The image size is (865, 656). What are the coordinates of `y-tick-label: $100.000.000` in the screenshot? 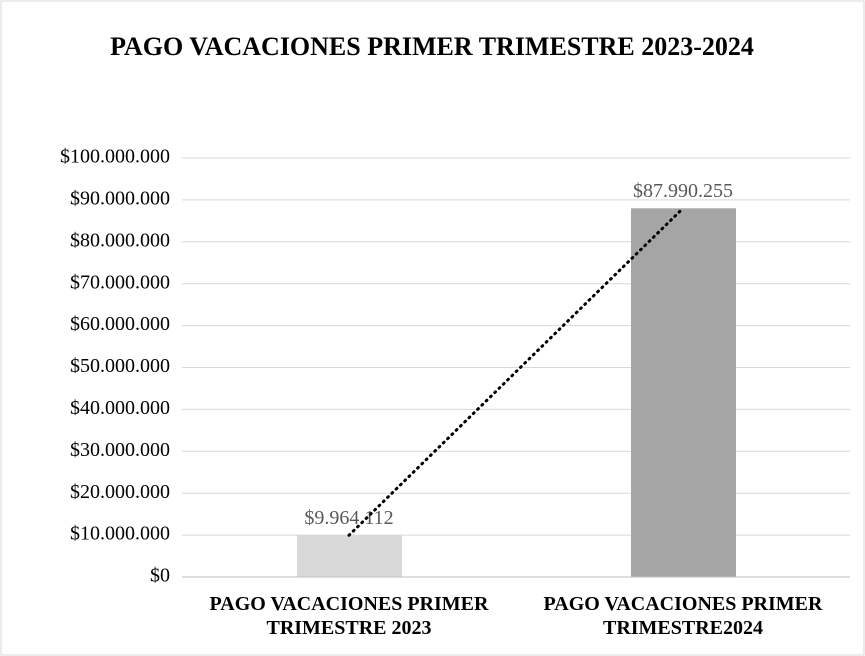 It's located at (115, 157).